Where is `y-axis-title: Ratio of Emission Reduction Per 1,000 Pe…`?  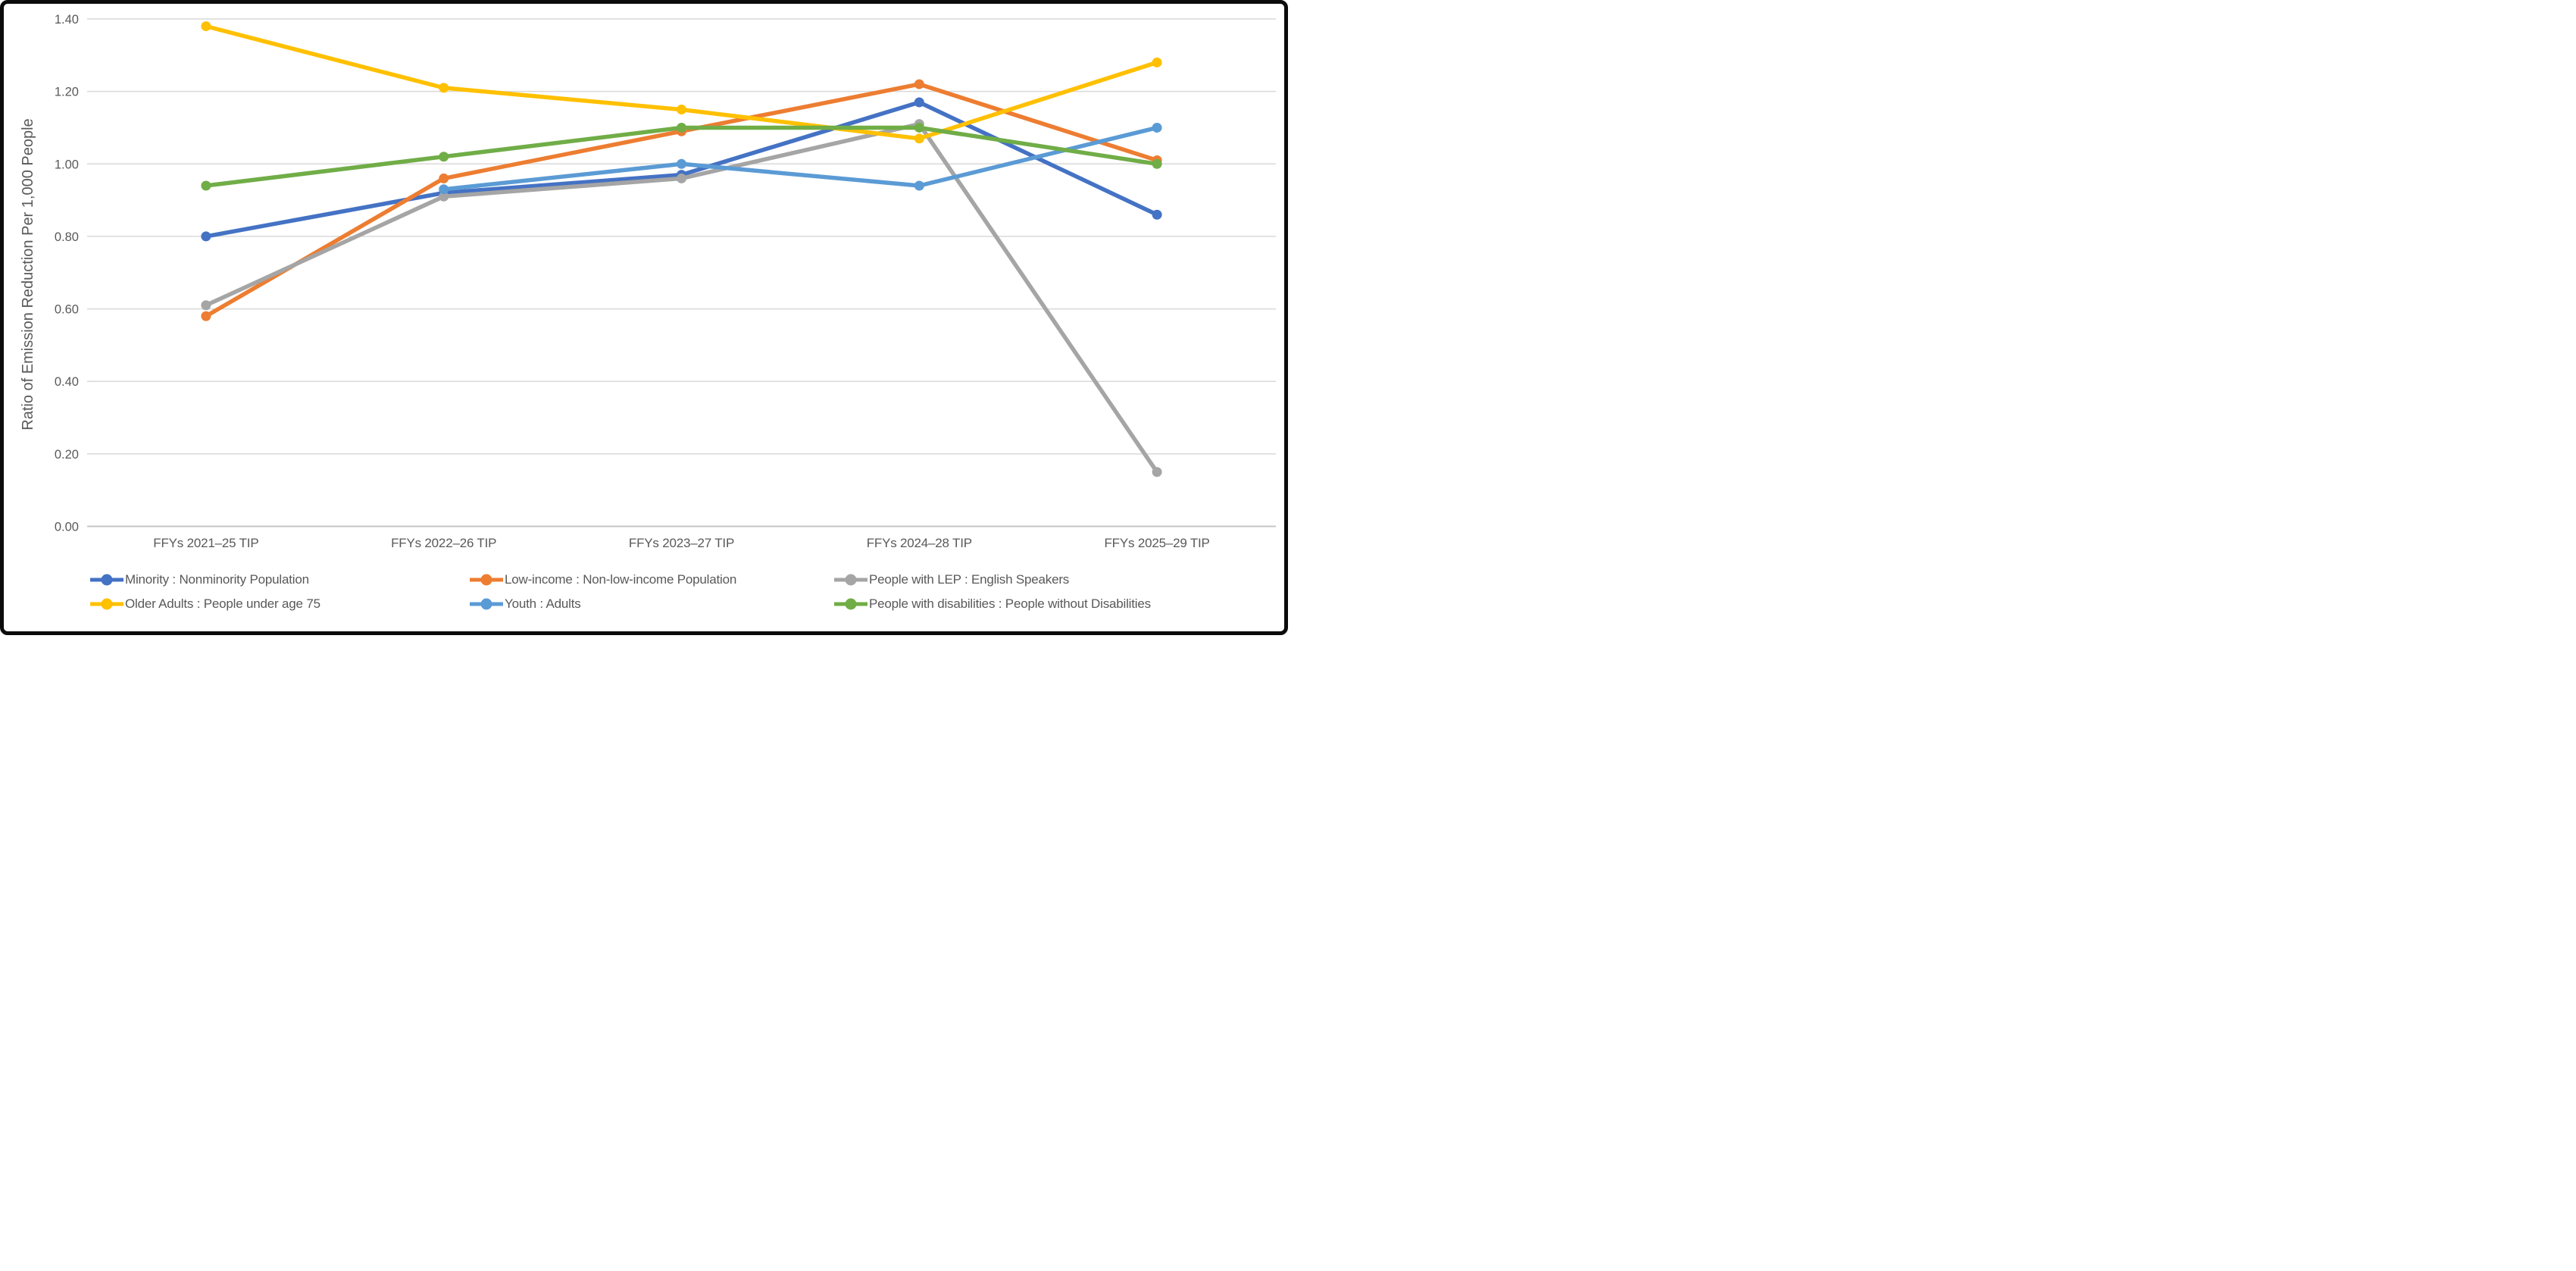 y-axis-title: Ratio of Emission Reduction Per 1,000 Pe… is located at coordinates (28, 274).